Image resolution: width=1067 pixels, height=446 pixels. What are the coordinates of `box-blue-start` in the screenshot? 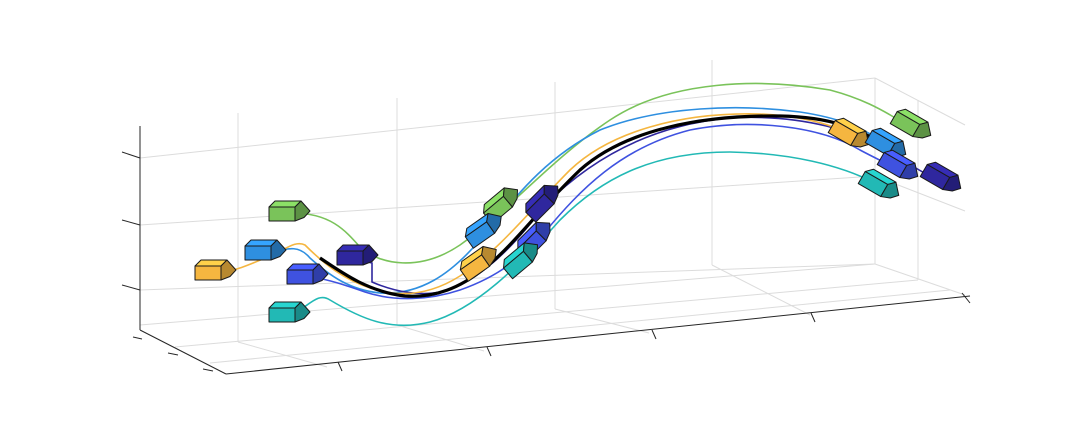 It's located at (307, 274).